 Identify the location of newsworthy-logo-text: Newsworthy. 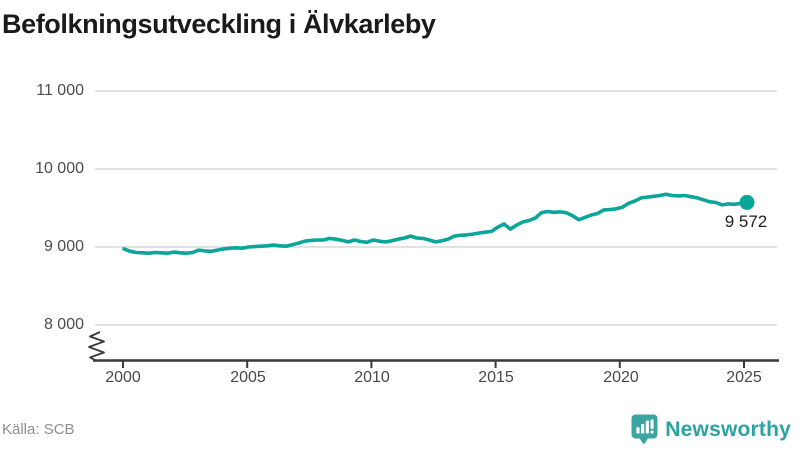
(728, 429).